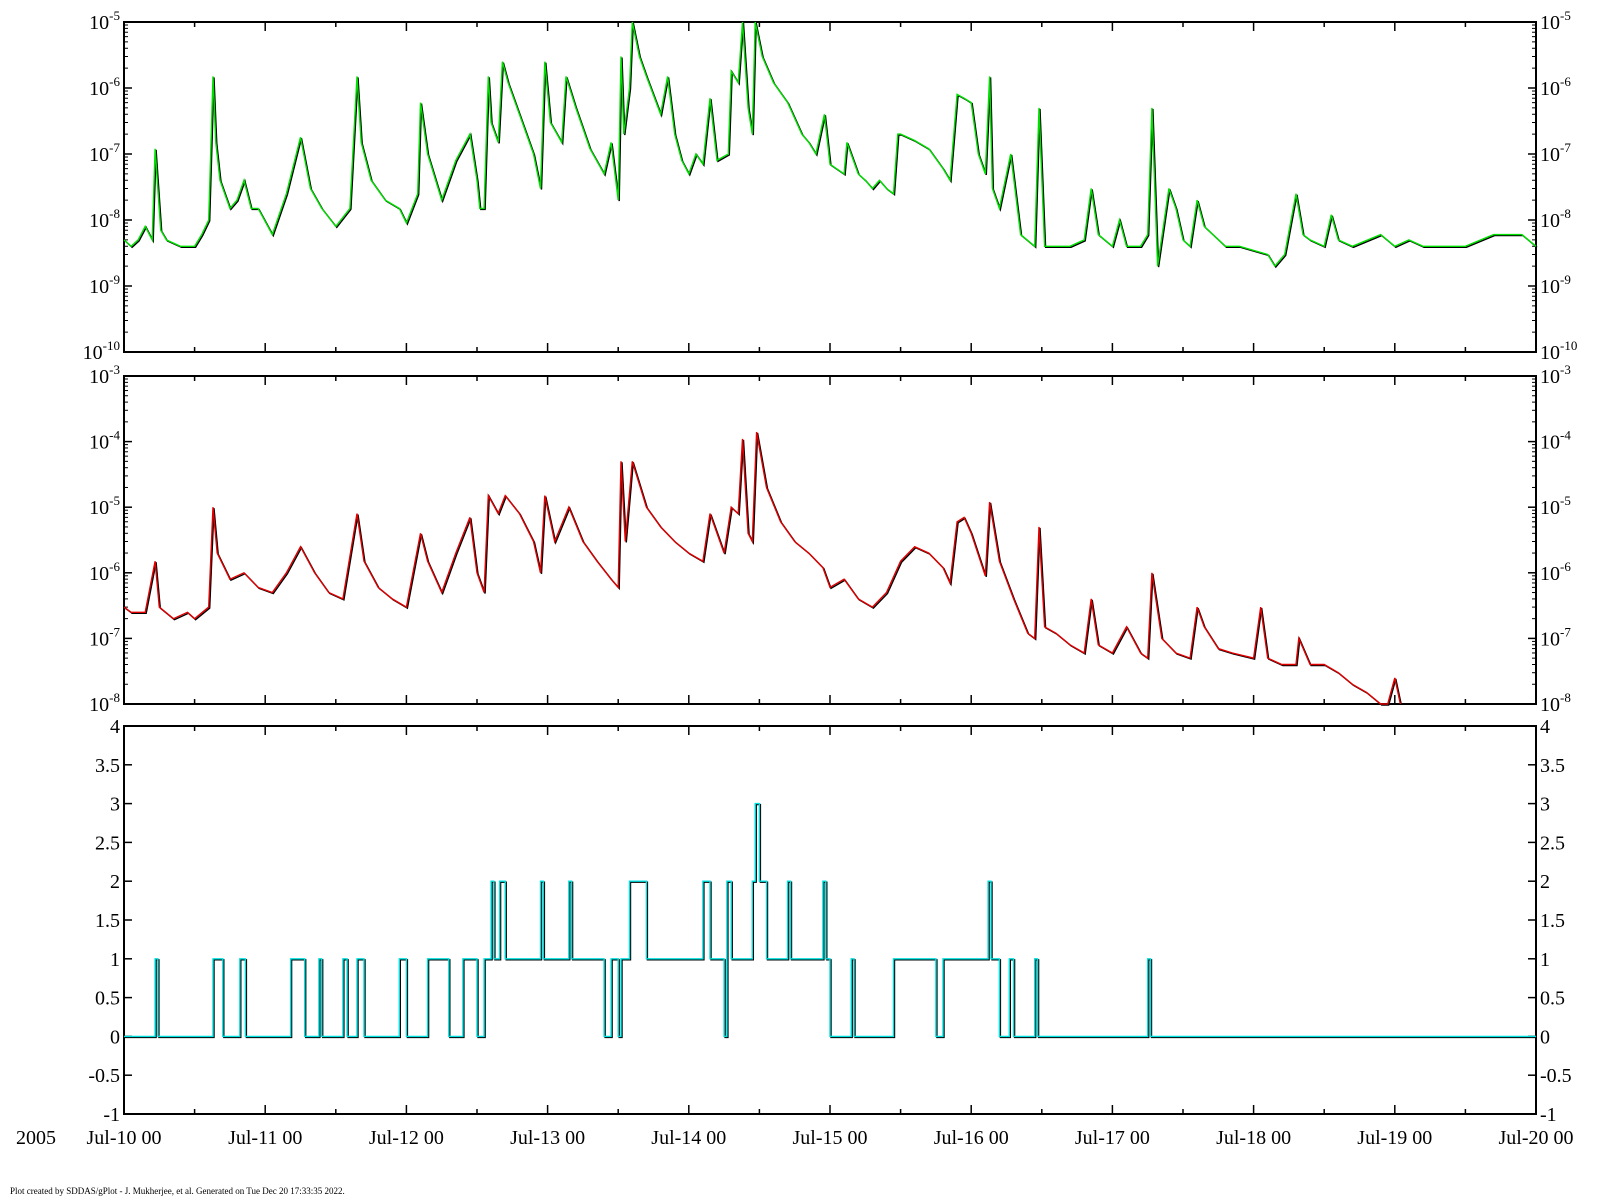 The image size is (1600, 1200). Describe the element at coordinates (104, 441) in the screenshot. I see `y-tick-label-left: 10⁻⁴` at that location.